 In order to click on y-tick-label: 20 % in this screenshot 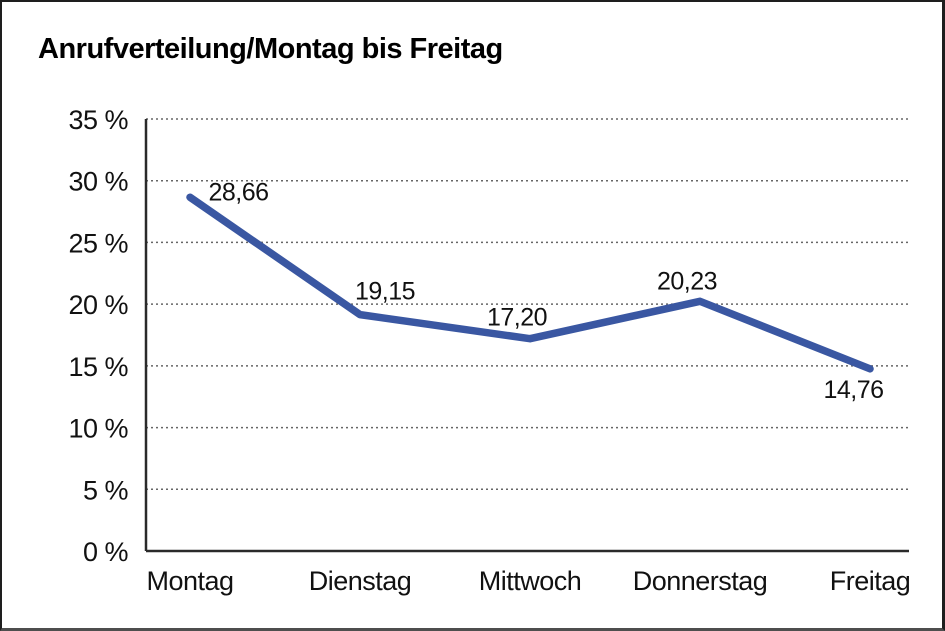, I will do `click(98, 305)`.